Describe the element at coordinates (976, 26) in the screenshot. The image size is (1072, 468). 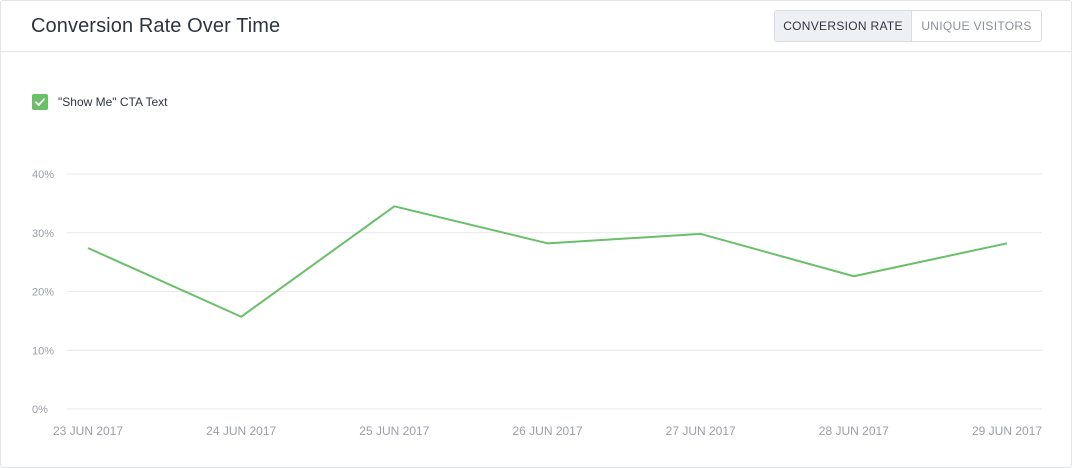
I see `unique-visitors-button: UNIQUE VISITORS` at that location.